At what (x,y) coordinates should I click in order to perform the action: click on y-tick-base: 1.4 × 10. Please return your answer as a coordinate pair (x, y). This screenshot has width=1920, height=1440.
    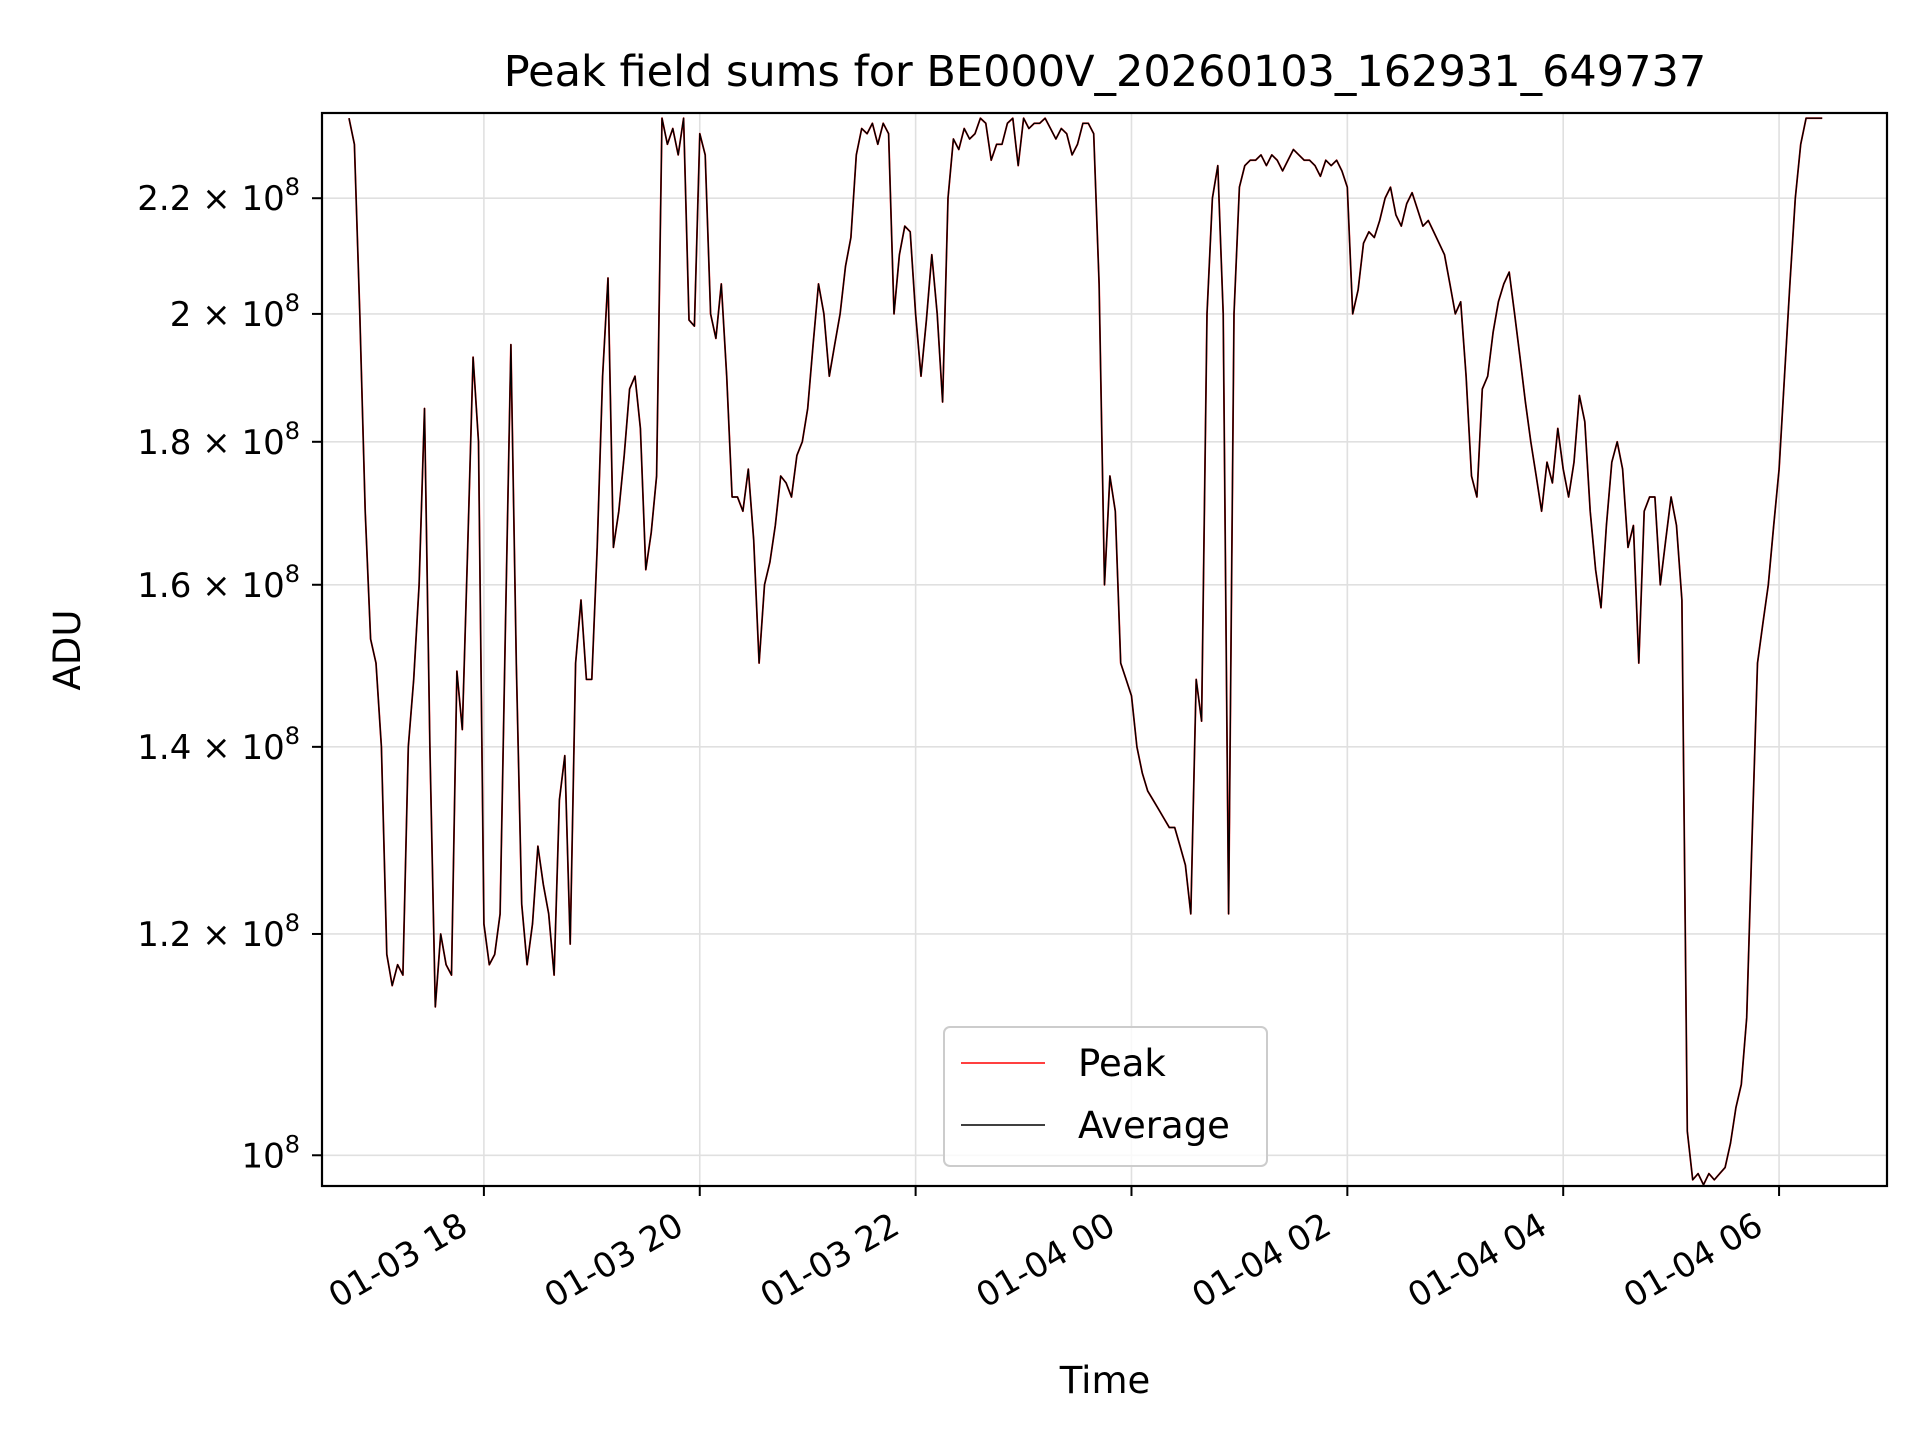
    Looking at the image, I should click on (210, 748).